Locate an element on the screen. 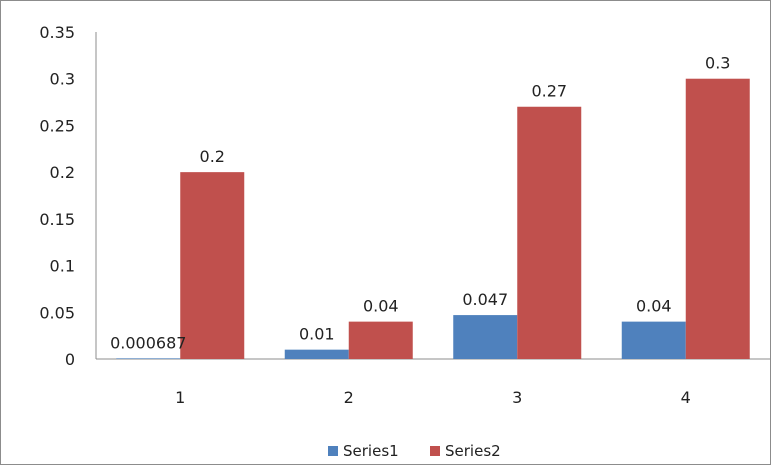 The width and height of the screenshot is (771, 469). x-tick-label: 2 is located at coordinates (349, 397).